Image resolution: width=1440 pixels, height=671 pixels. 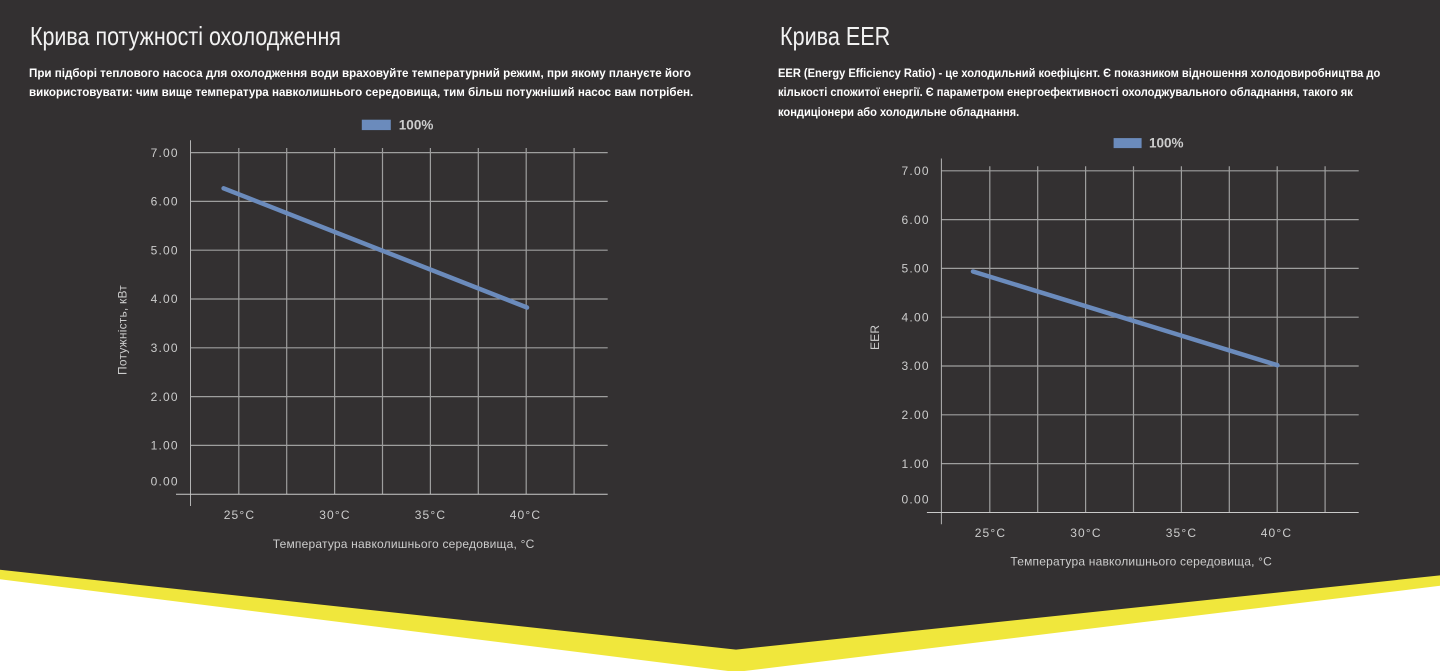 What do you see at coordinates (122, 330) in the screenshot?
I see `svg-text: Потужність, кВт` at bounding box center [122, 330].